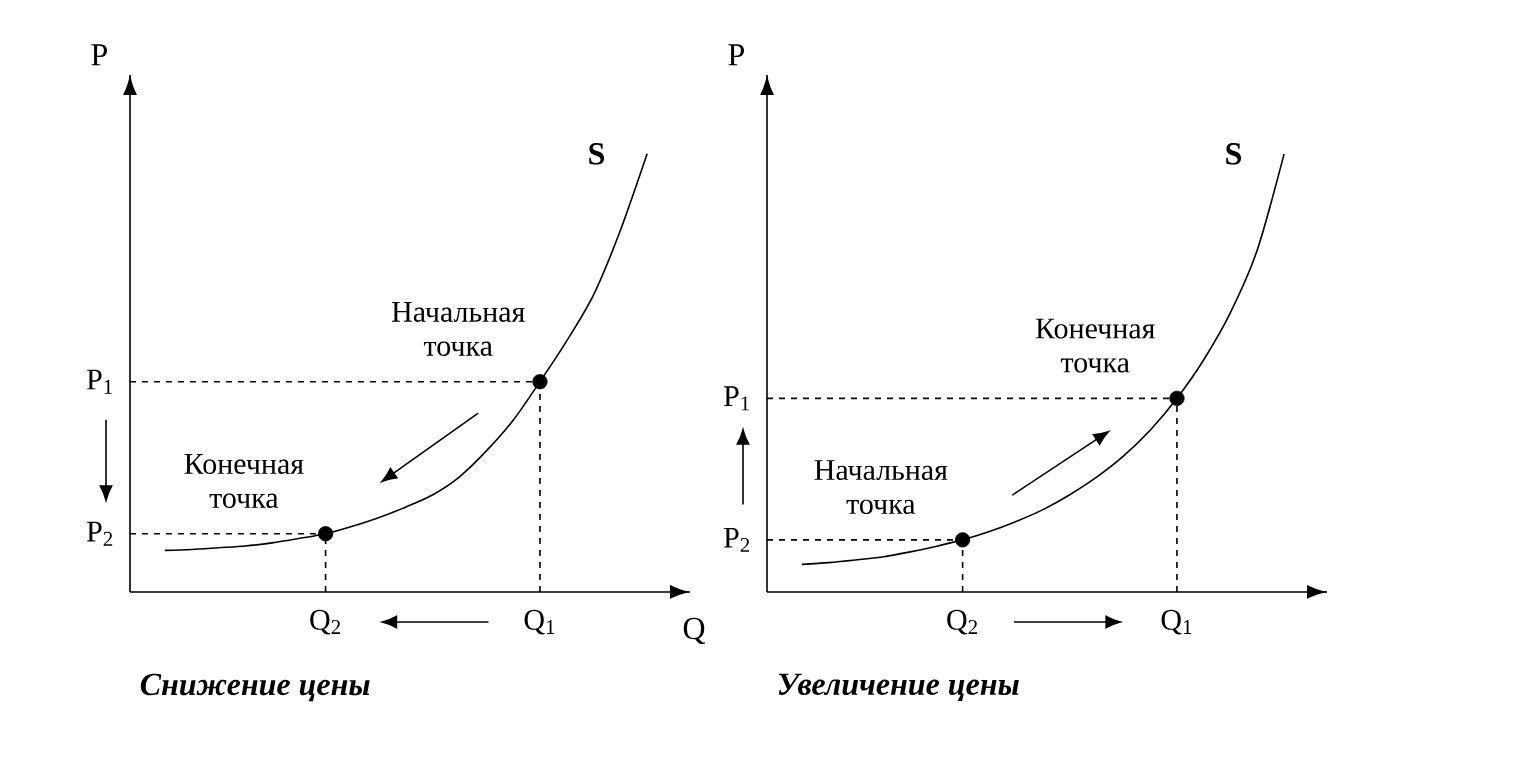 The height and width of the screenshot is (760, 1528). What do you see at coordinates (694, 631) in the screenshot?
I see `x-axis-title: Q` at bounding box center [694, 631].